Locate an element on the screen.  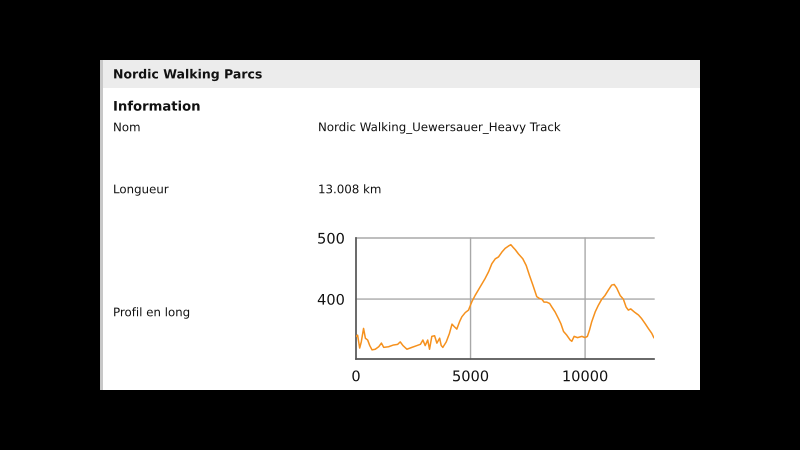
text: Information is located at coordinates (157, 105).